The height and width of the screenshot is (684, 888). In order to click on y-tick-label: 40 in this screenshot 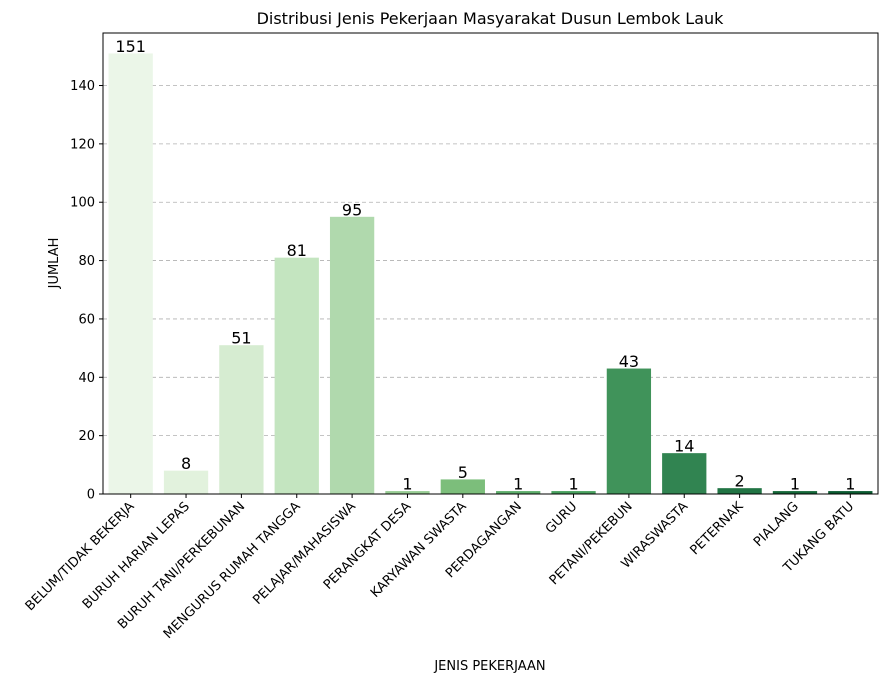, I will do `click(86, 378)`.